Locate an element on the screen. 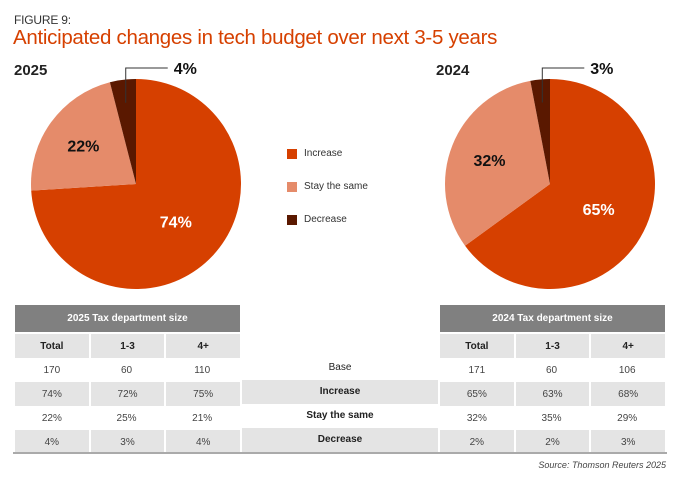  legend-label: Decrease is located at coordinates (325, 219).